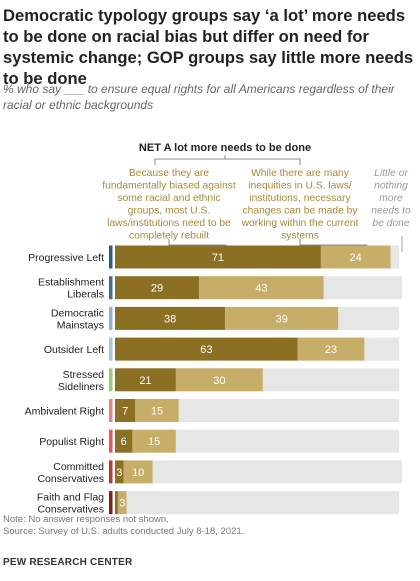  I want to click on net-header-bracket, so click(227, 160).